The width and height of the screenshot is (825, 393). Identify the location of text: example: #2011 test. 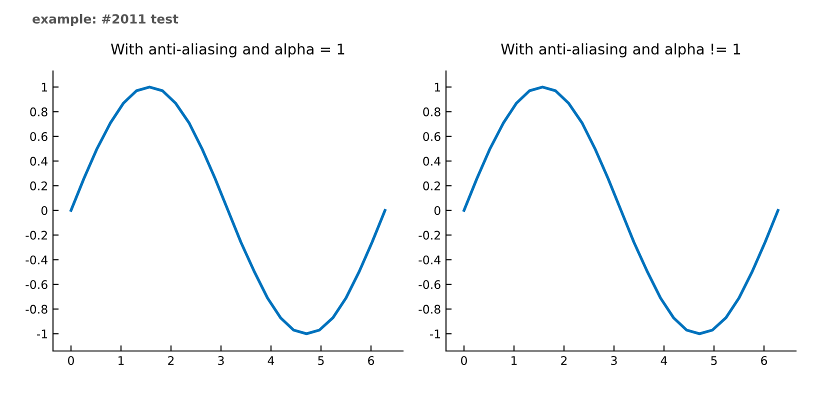
(105, 20).